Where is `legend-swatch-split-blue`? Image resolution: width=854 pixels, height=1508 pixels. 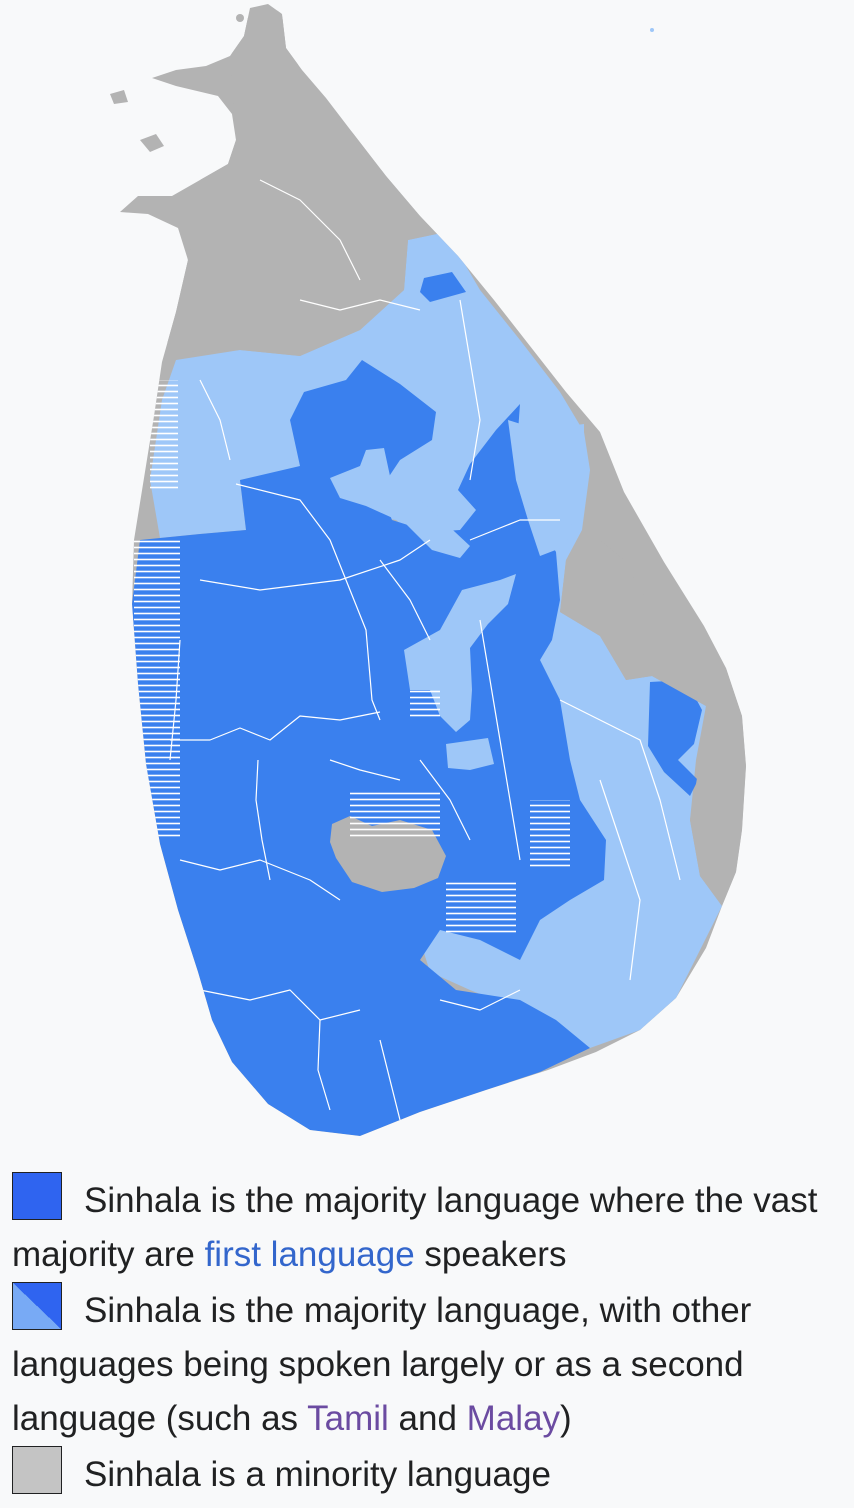 legend-swatch-split-blue is located at coordinates (37, 1306).